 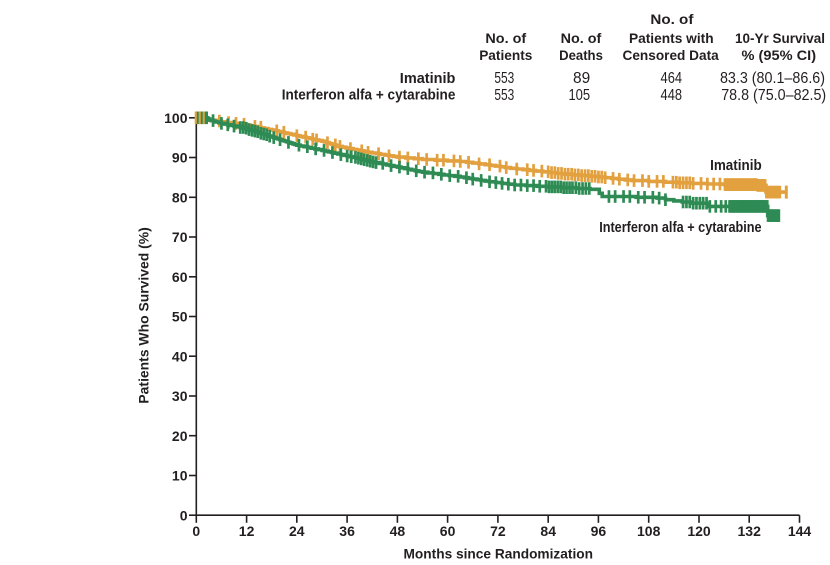 What do you see at coordinates (671, 55) in the screenshot?
I see `svg-text: Censored Data` at bounding box center [671, 55].